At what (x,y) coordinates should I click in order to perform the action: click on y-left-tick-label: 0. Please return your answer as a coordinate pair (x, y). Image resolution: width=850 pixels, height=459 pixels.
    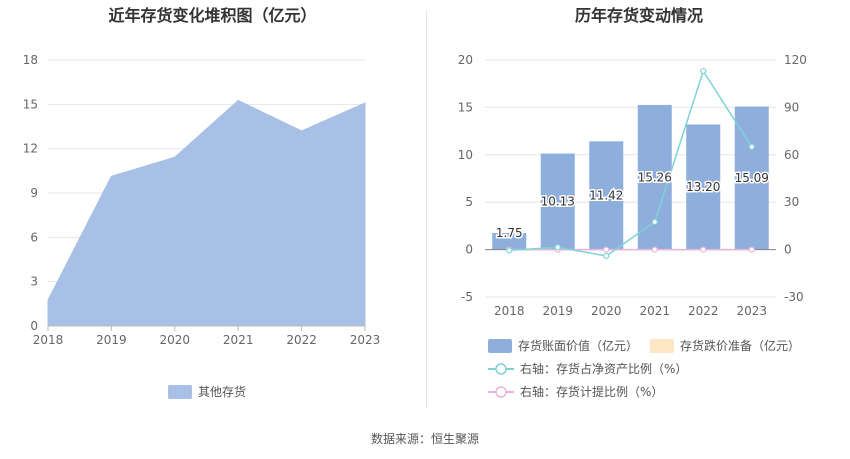
    Looking at the image, I should click on (469, 250).